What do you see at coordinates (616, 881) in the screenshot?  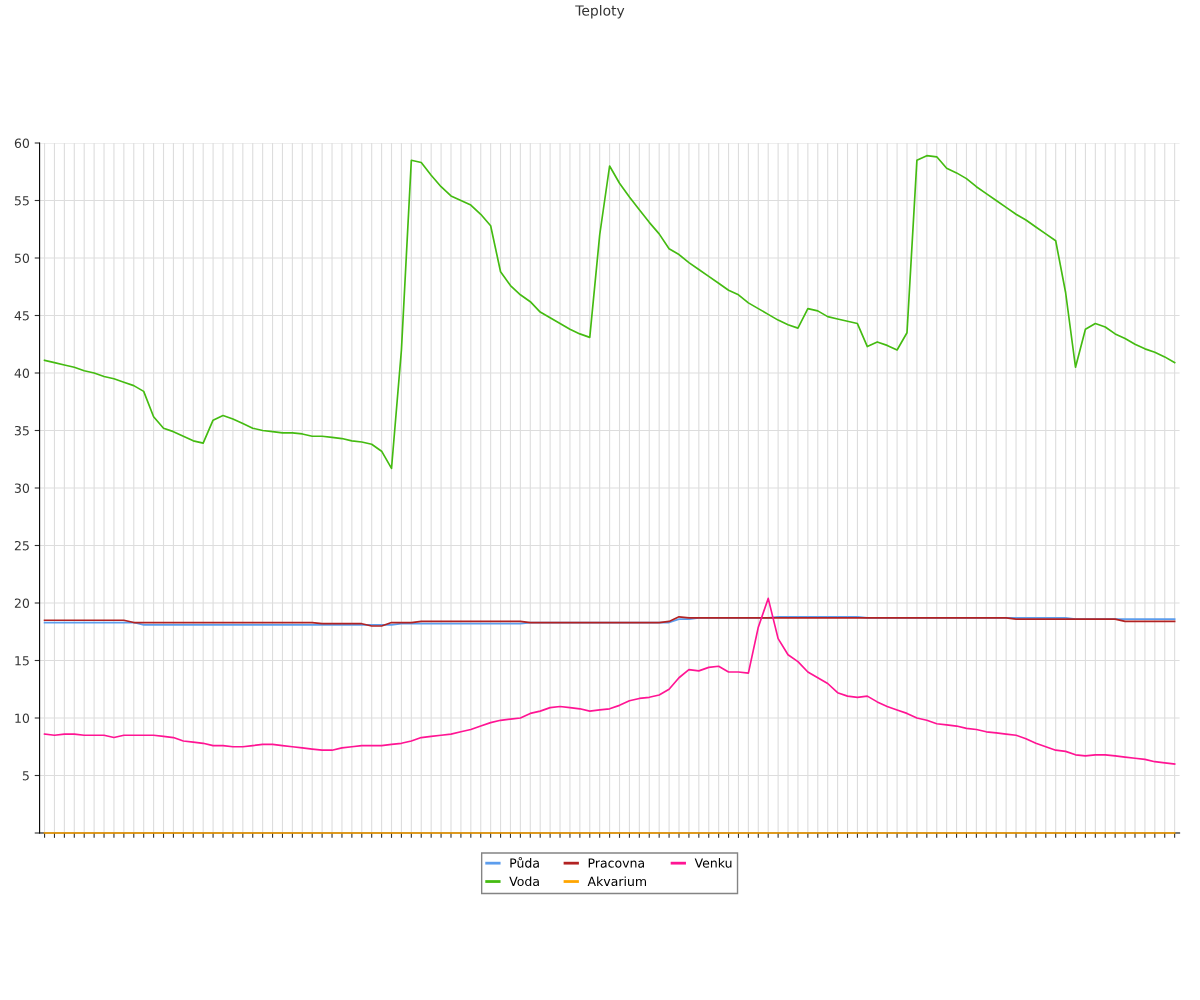 I see `legend-label: Akvarium` at bounding box center [616, 881].